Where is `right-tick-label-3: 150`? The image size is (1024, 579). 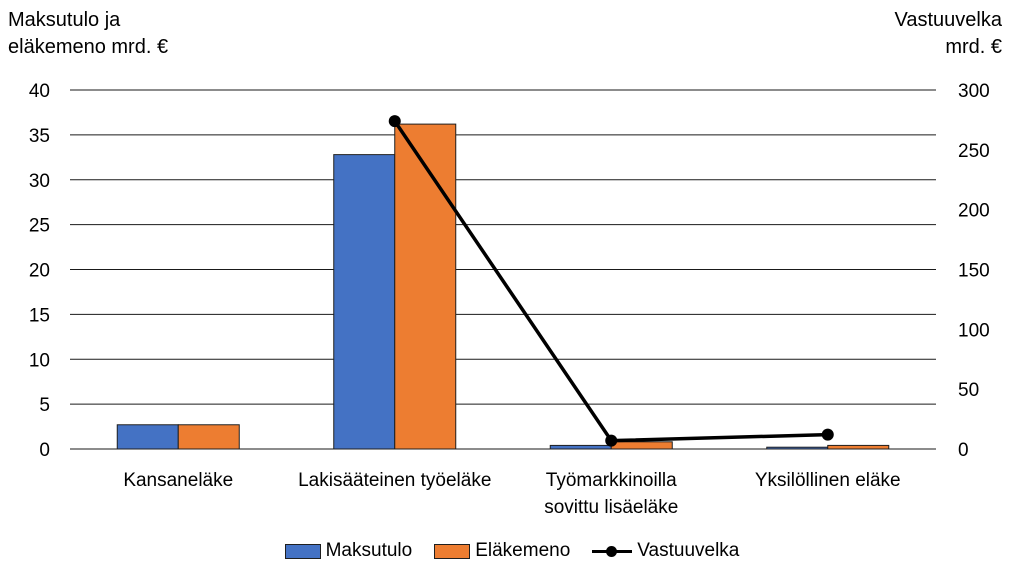 right-tick-label-3: 150 is located at coordinates (974, 271).